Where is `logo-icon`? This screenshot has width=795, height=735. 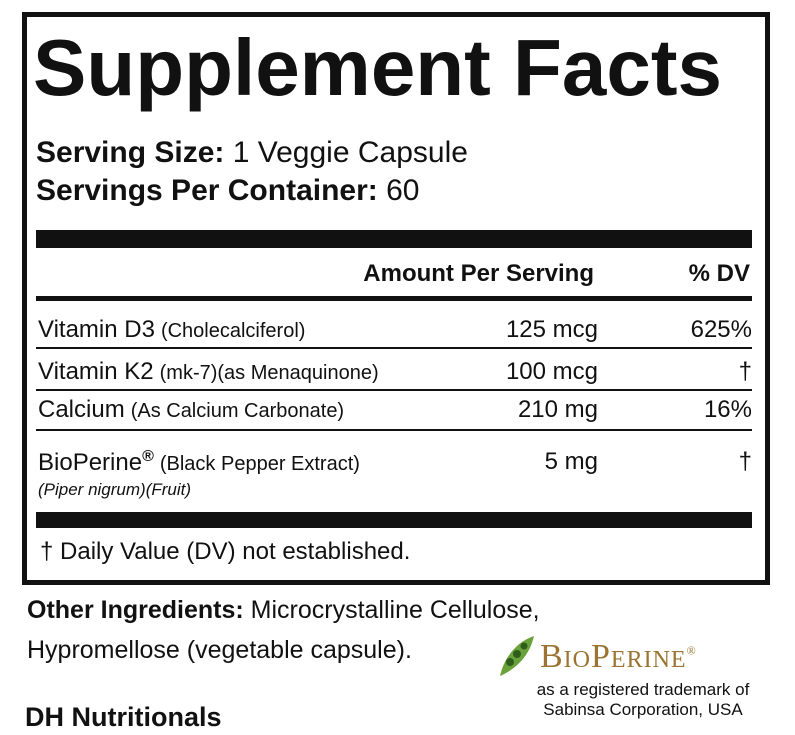
logo-icon is located at coordinates (517, 656).